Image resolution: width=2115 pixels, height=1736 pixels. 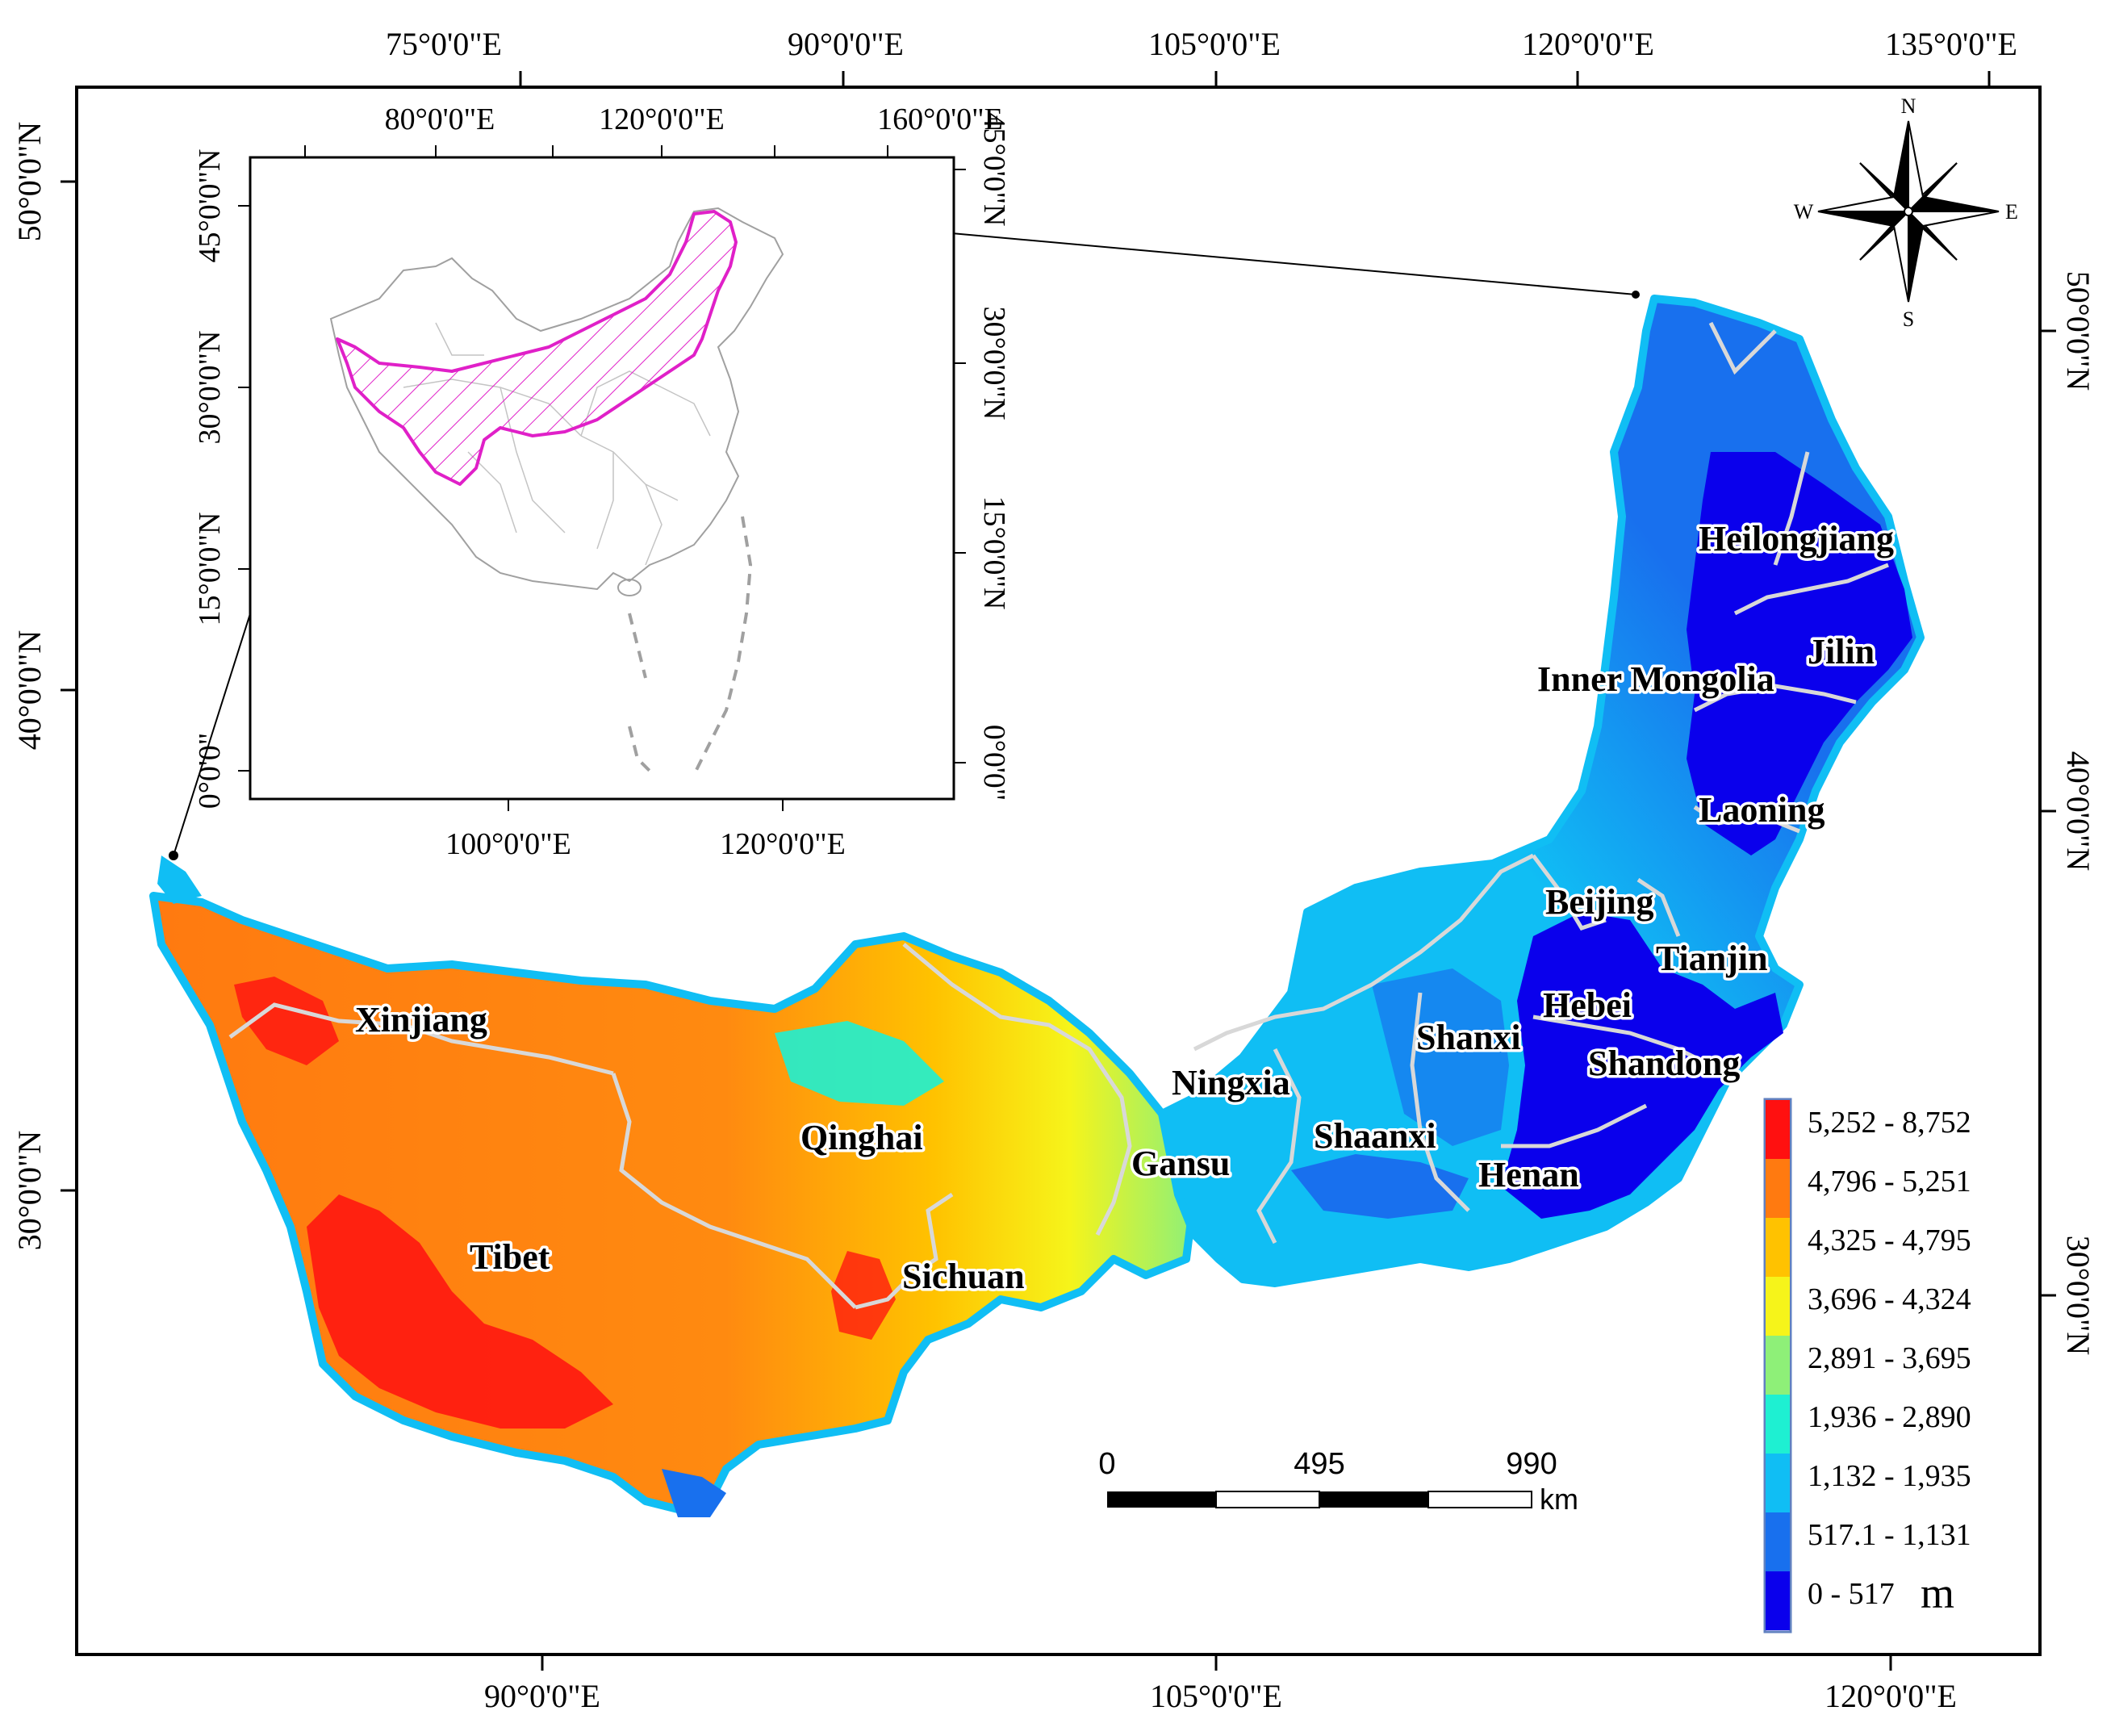 What do you see at coordinates (1655, 679) in the screenshot?
I see `label-inner-mongolia: Inner Mongolia` at bounding box center [1655, 679].